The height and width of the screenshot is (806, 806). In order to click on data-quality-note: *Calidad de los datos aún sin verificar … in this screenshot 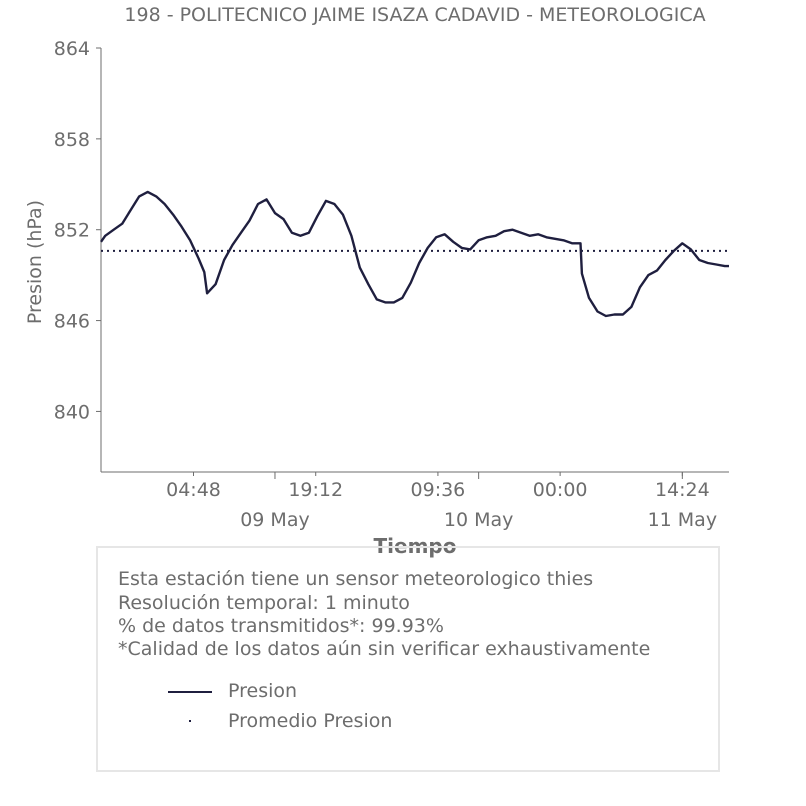, I will do `click(384, 649)`.